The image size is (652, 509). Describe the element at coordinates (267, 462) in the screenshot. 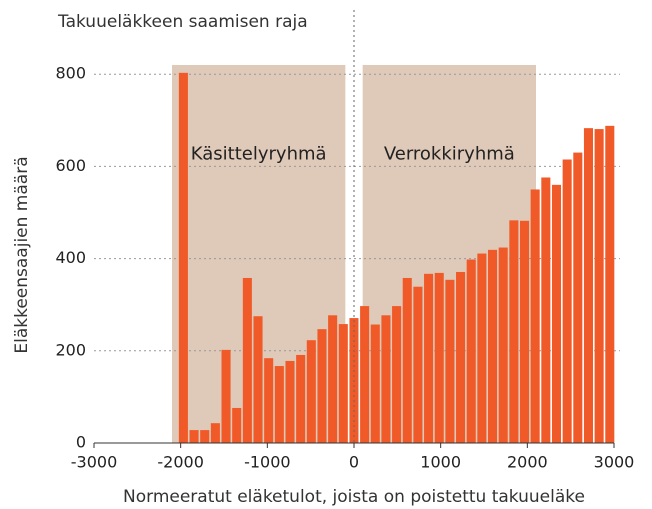

I see `x-tick-label: -1000` at that location.